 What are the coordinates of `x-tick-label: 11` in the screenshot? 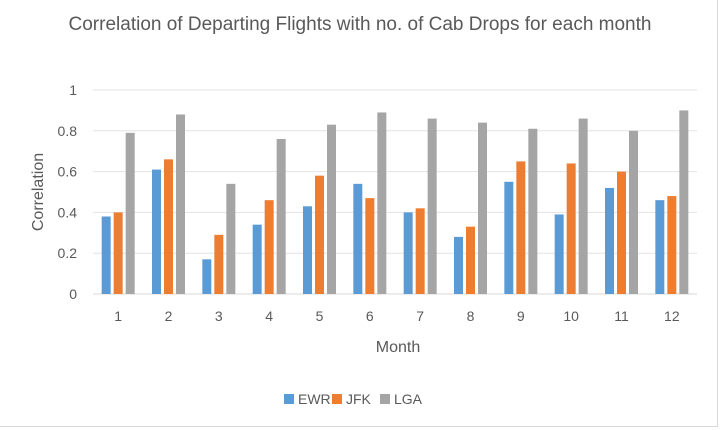 It's located at (621, 316).